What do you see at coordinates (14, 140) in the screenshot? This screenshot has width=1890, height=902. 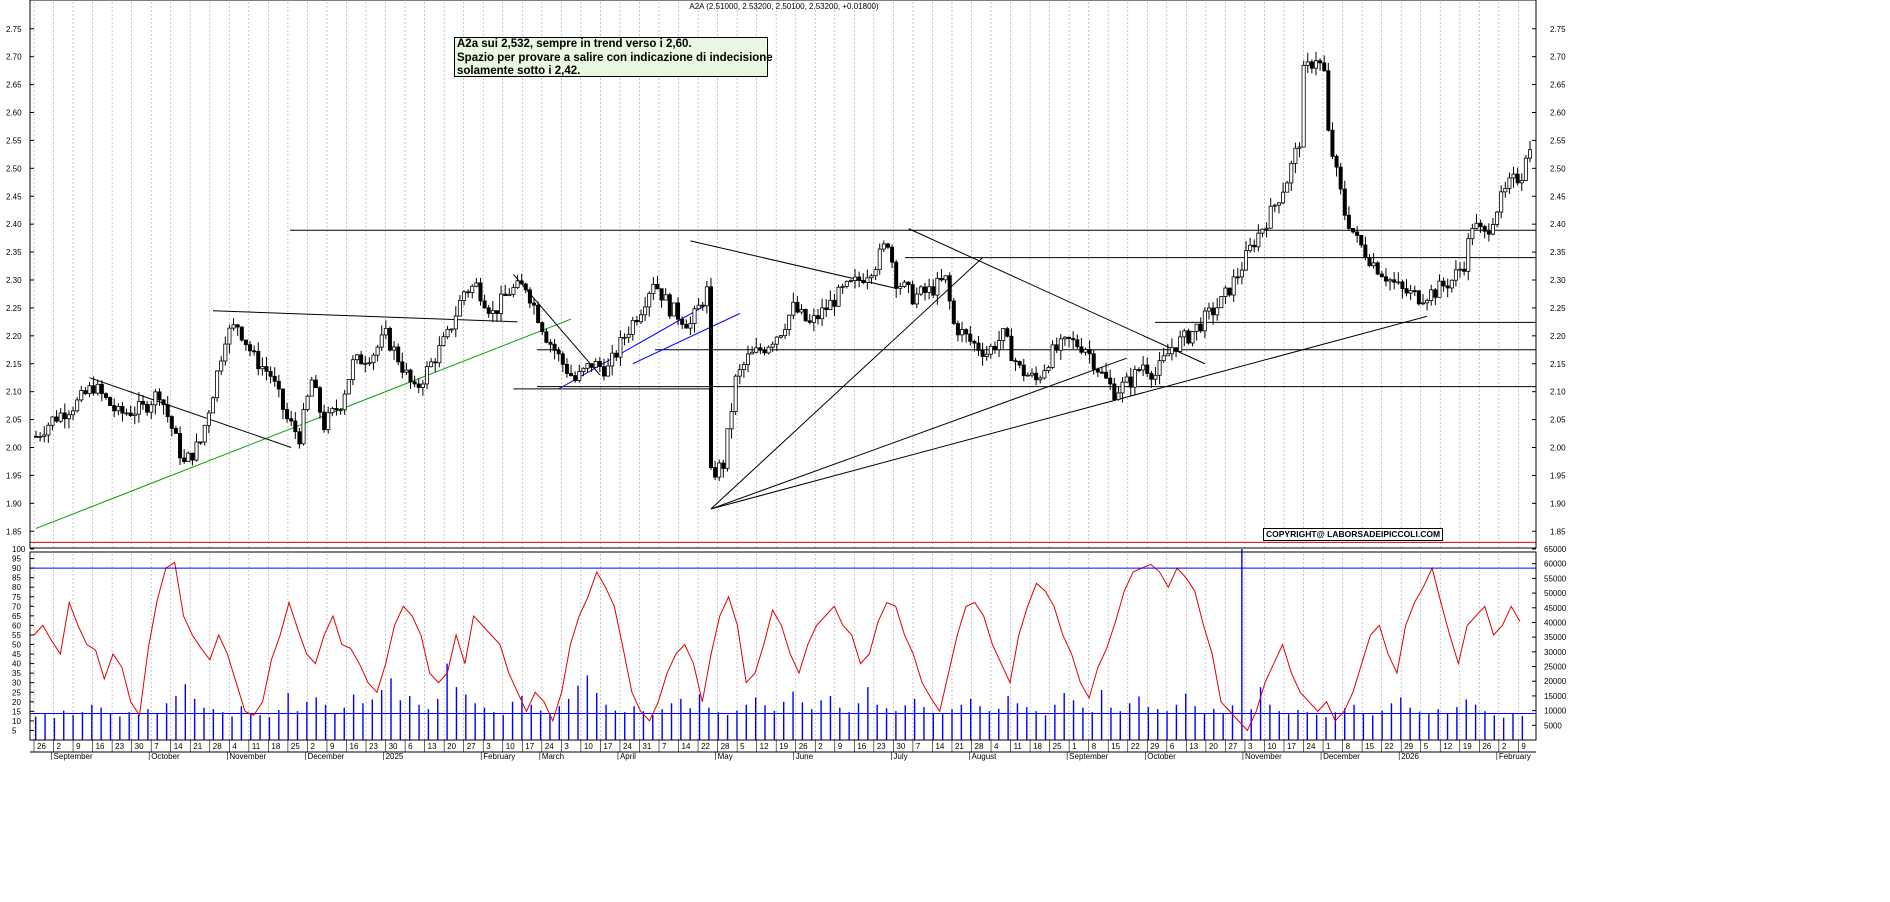 I see `price-tick-label-left: 2.55` at bounding box center [14, 140].